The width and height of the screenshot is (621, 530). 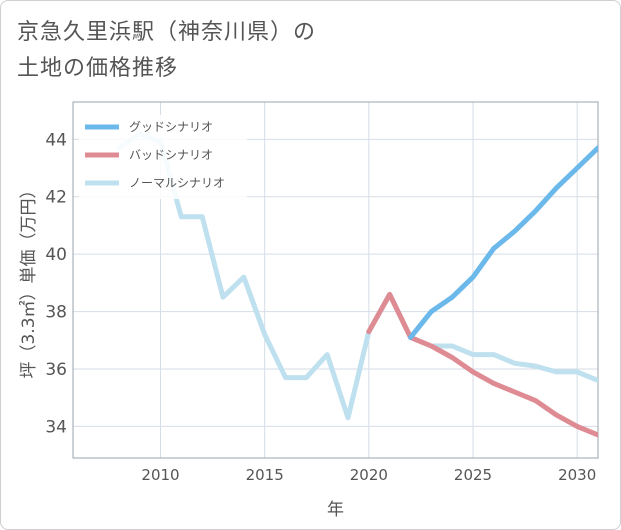 What do you see at coordinates (171, 127) in the screenshot?
I see `legend-label-good: グッドシナリオ` at bounding box center [171, 127].